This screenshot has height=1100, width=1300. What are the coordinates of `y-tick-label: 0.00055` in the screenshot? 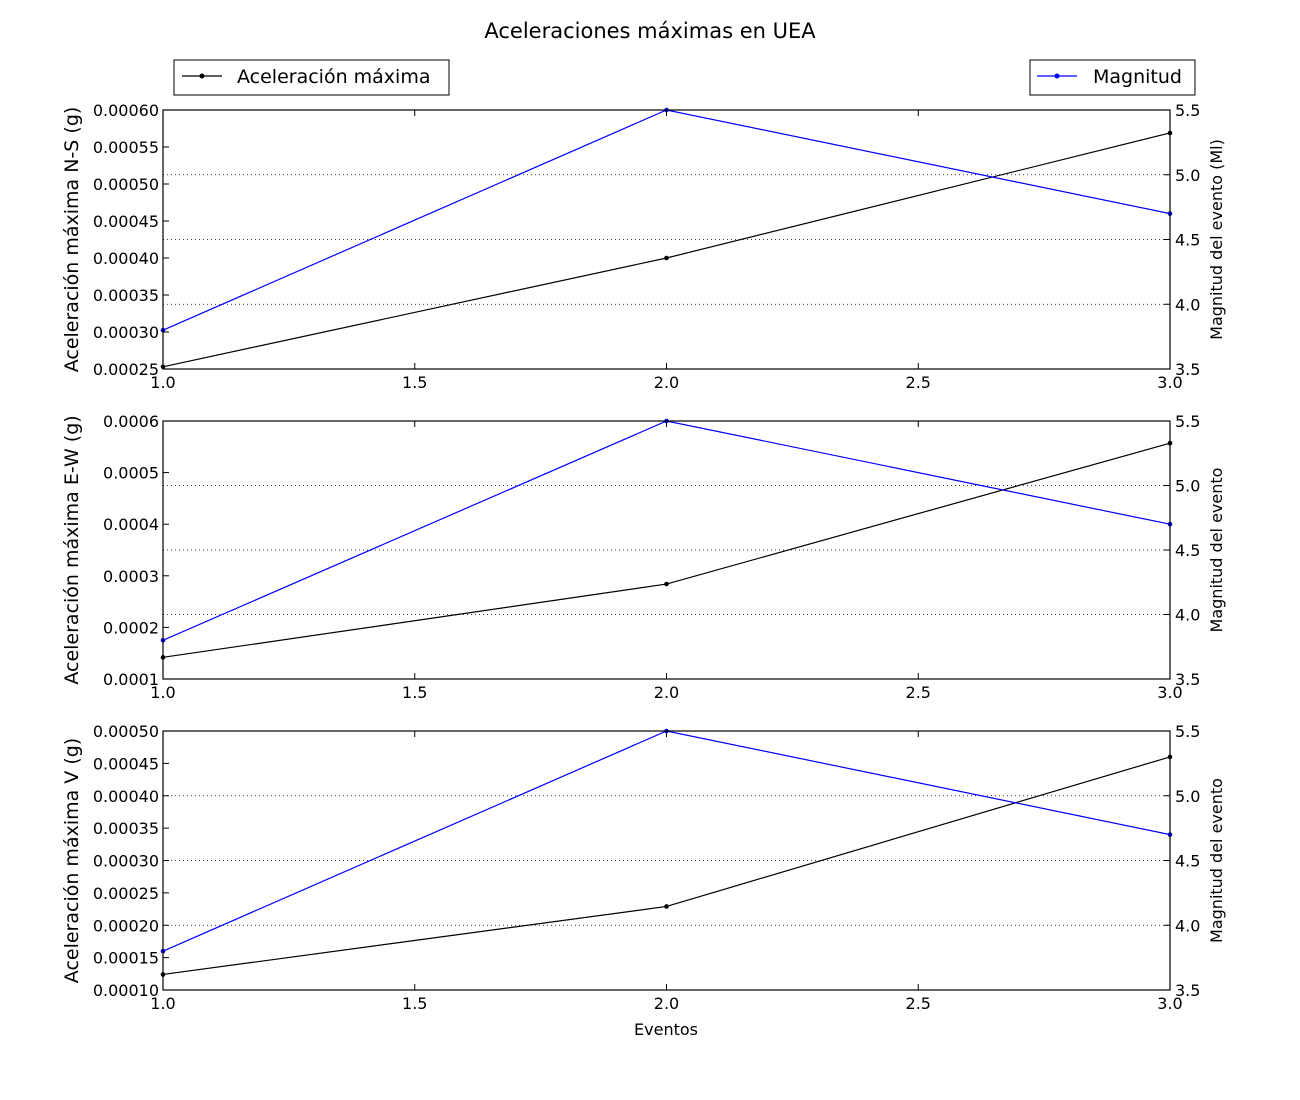 It's located at (126, 147).